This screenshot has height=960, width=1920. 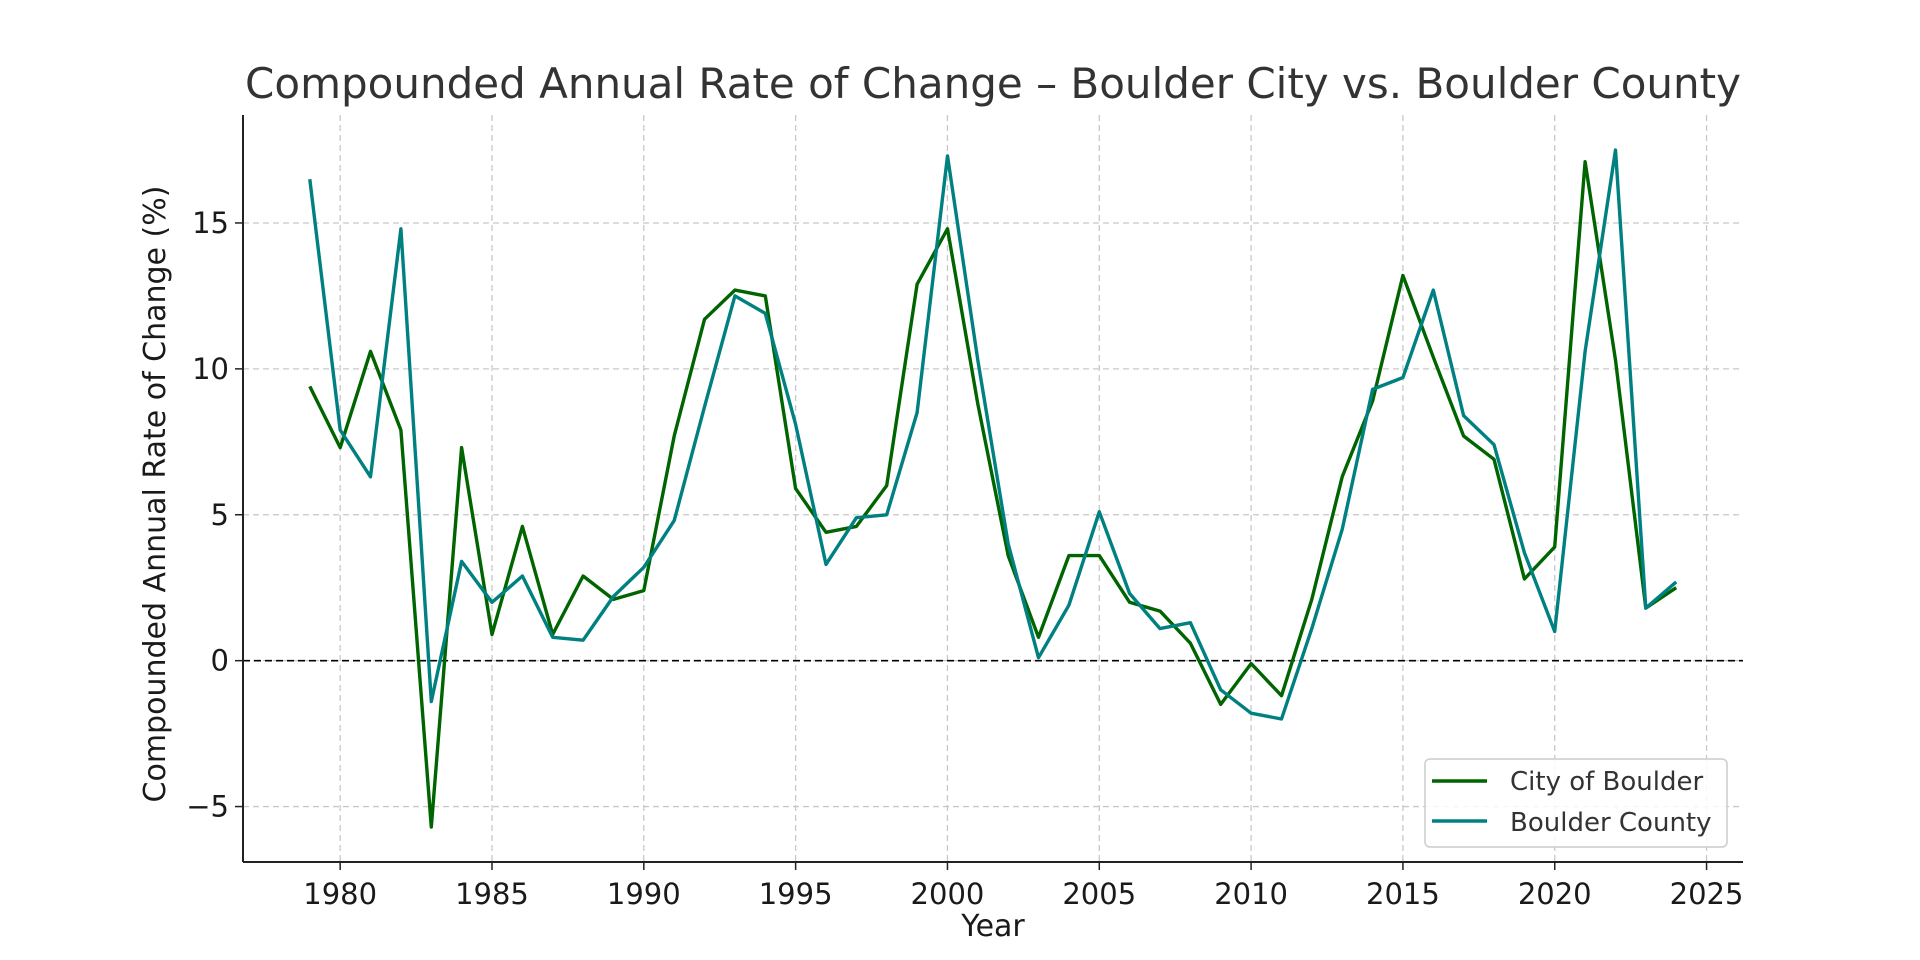 I want to click on x-tick-label: 2025, so click(x=1707, y=894).